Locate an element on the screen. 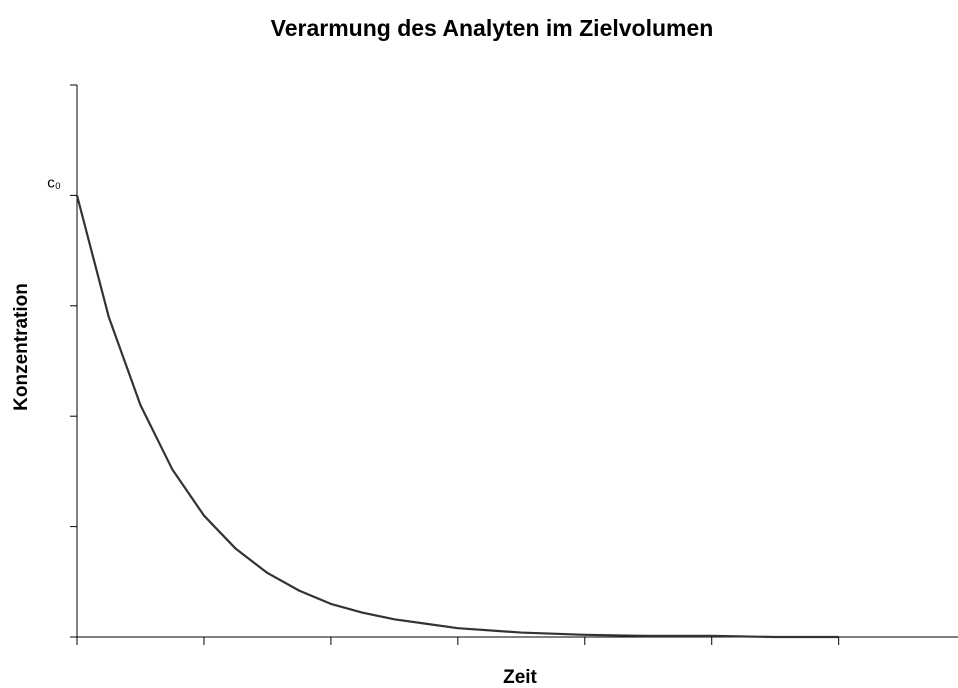  y-tick-label: c₀ is located at coordinates (54, 182).